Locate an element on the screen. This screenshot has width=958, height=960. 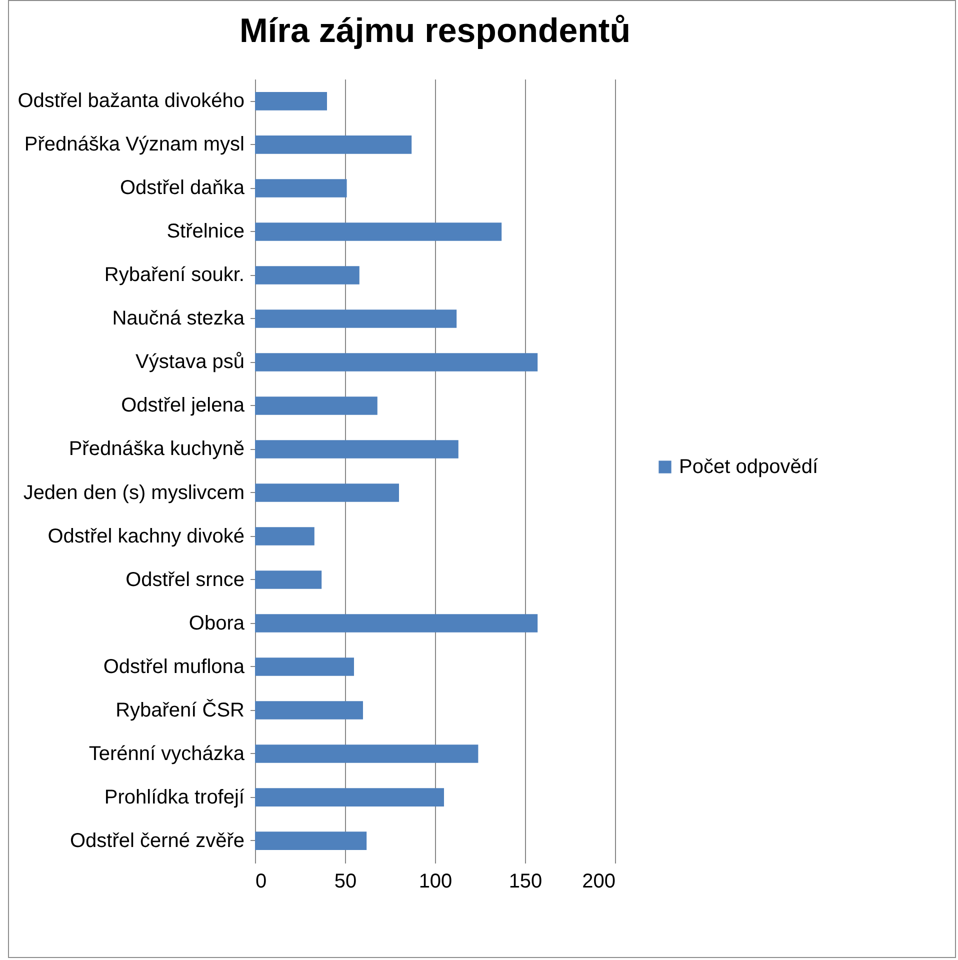
y-tick-label: Přednáška kuchyně is located at coordinates (156, 449).